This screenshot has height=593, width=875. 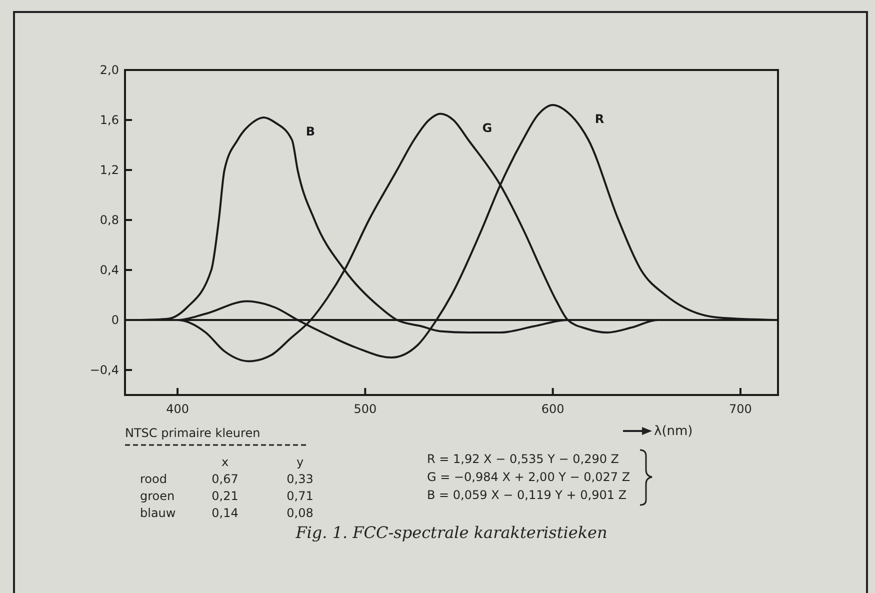 I want to click on text: rood, so click(x=153, y=479).